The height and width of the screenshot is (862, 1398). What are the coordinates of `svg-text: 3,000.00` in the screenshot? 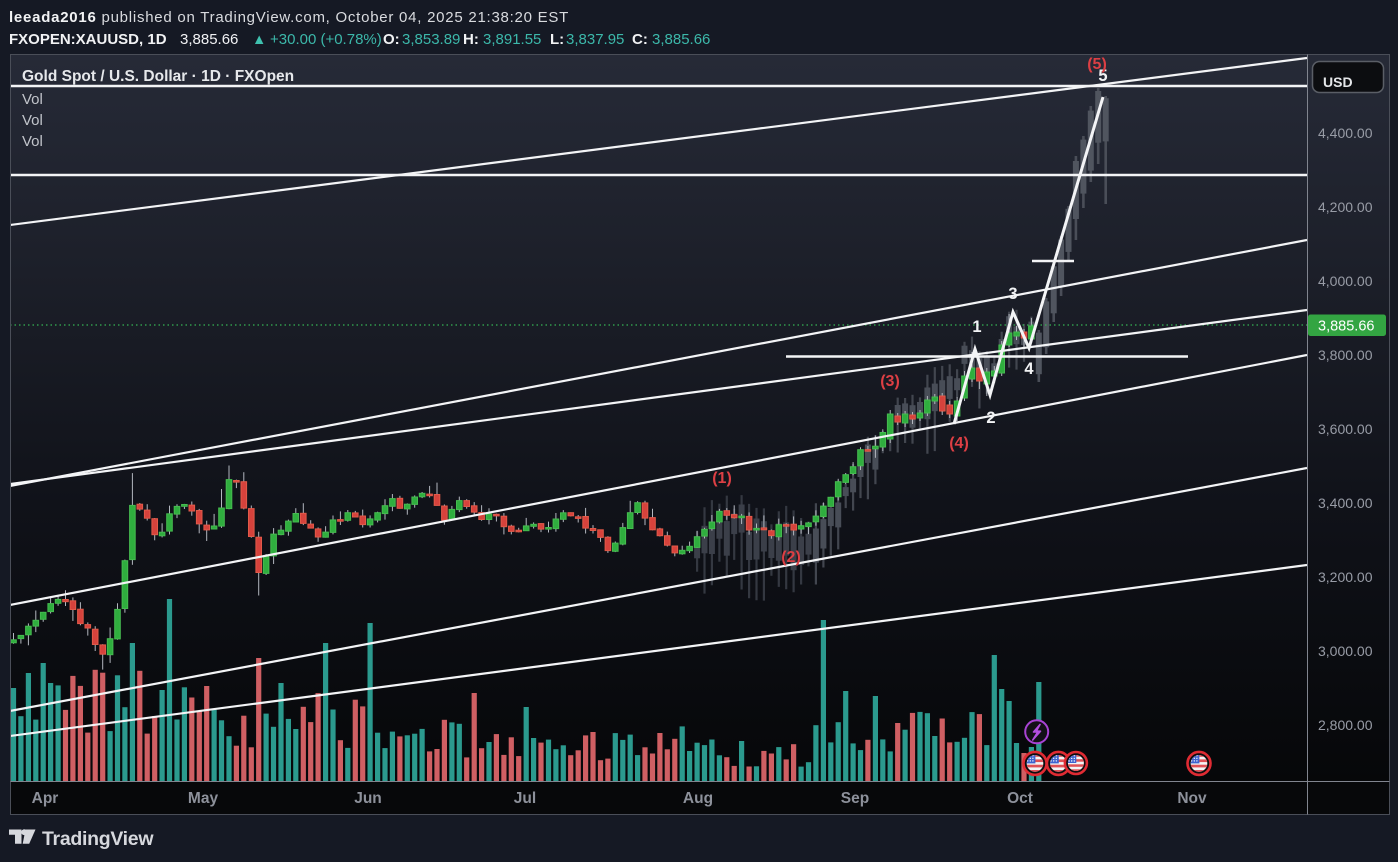 It's located at (1345, 651).